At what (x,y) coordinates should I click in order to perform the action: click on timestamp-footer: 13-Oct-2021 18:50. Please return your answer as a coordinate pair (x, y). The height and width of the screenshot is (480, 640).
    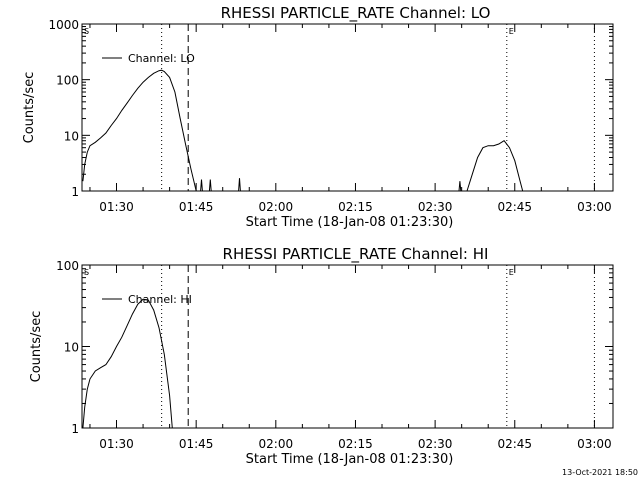
    Looking at the image, I should click on (600, 472).